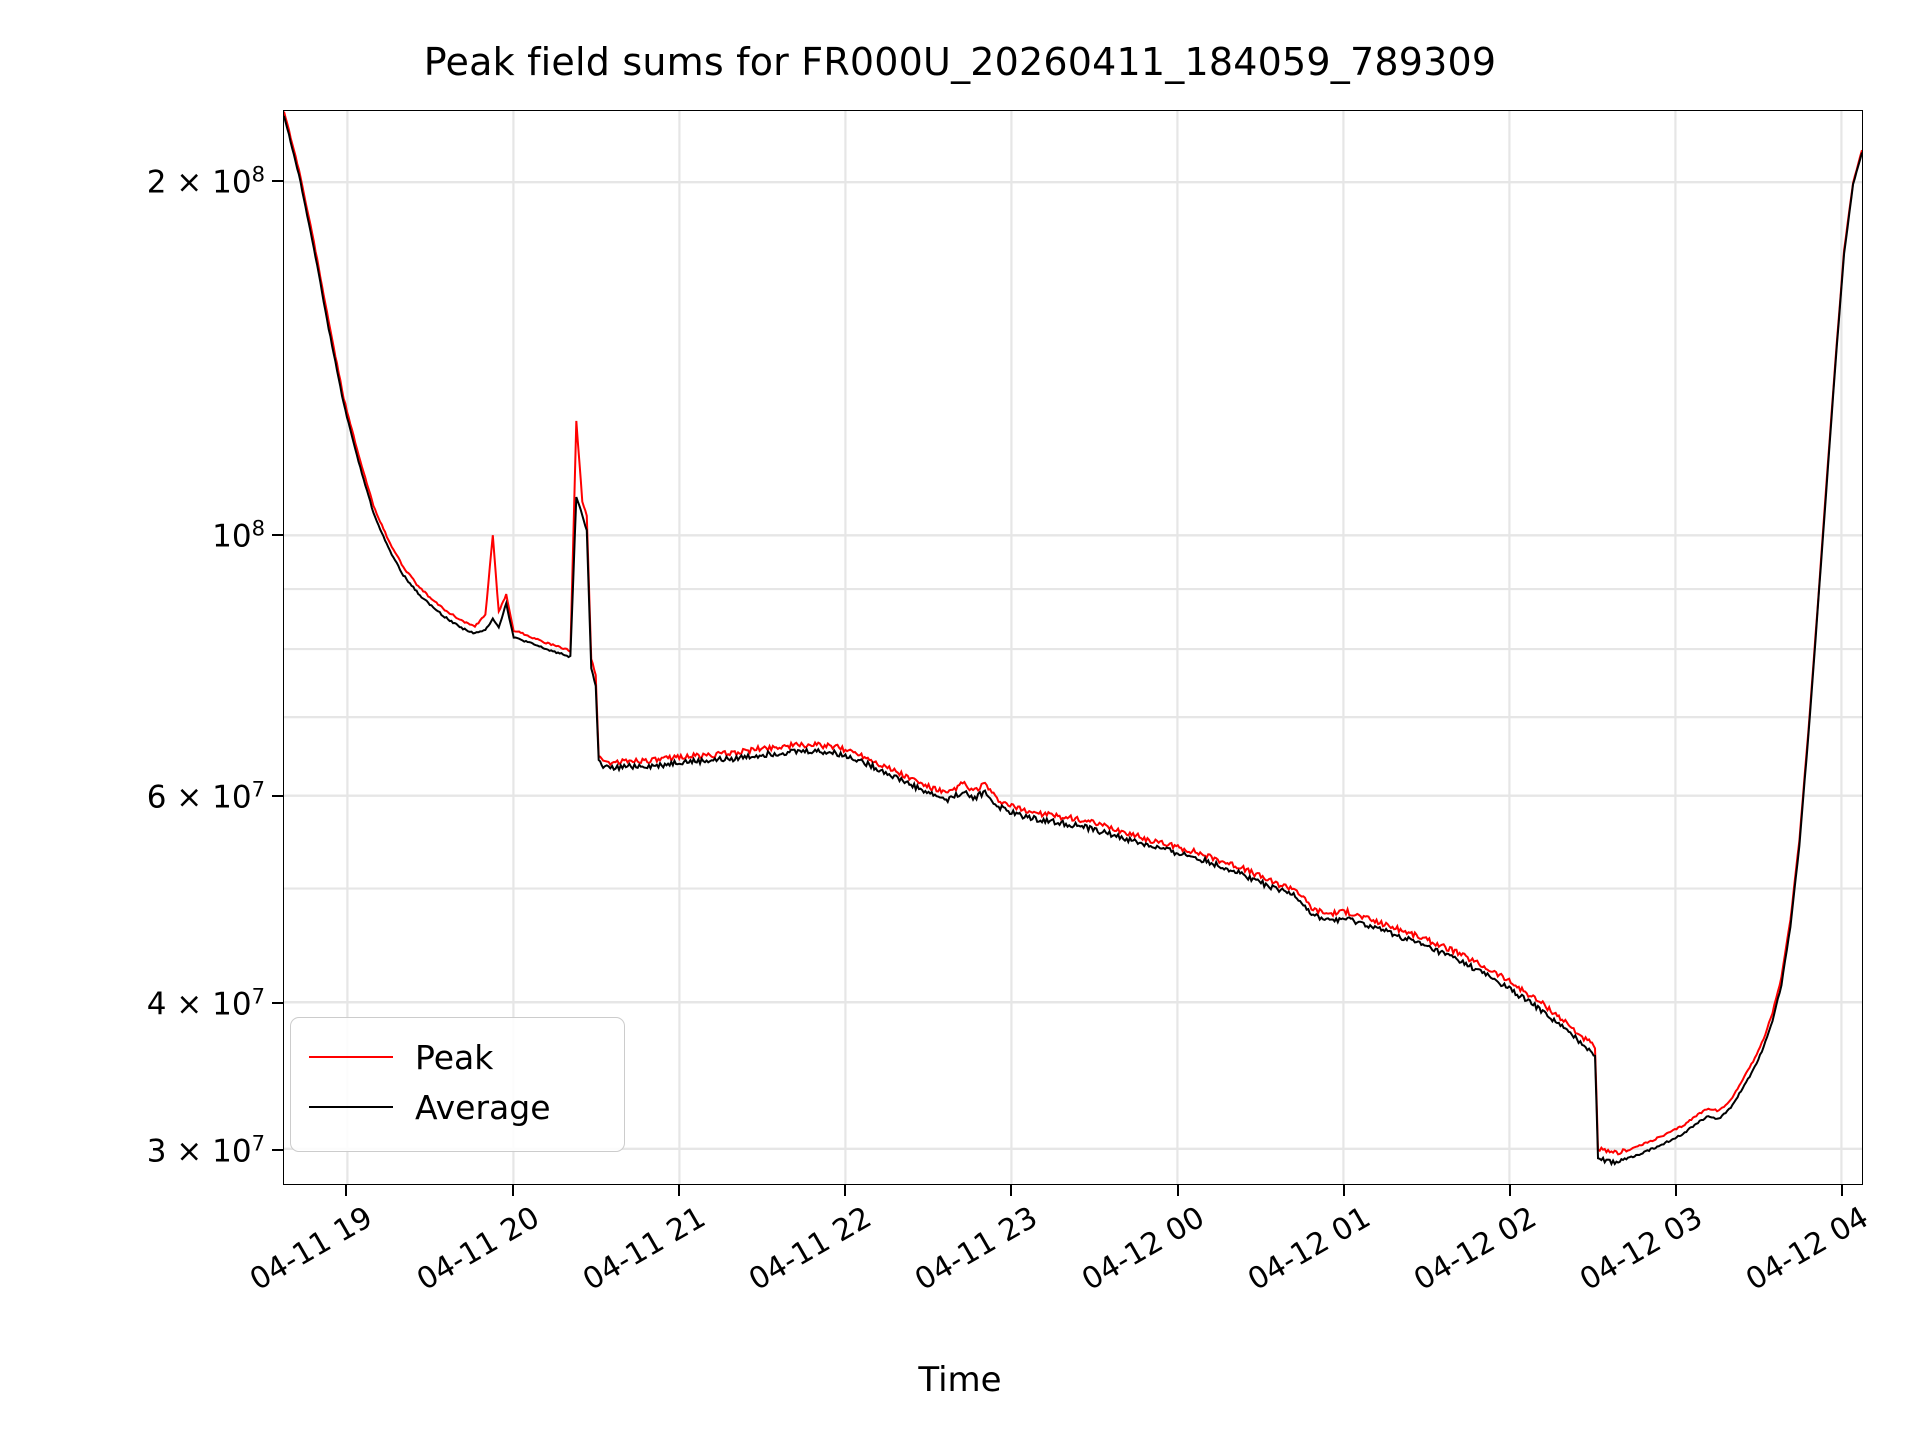 This screenshot has width=1920, height=1440. I want to click on x-tick-label: 04-12 03, so click(1641, 1249).